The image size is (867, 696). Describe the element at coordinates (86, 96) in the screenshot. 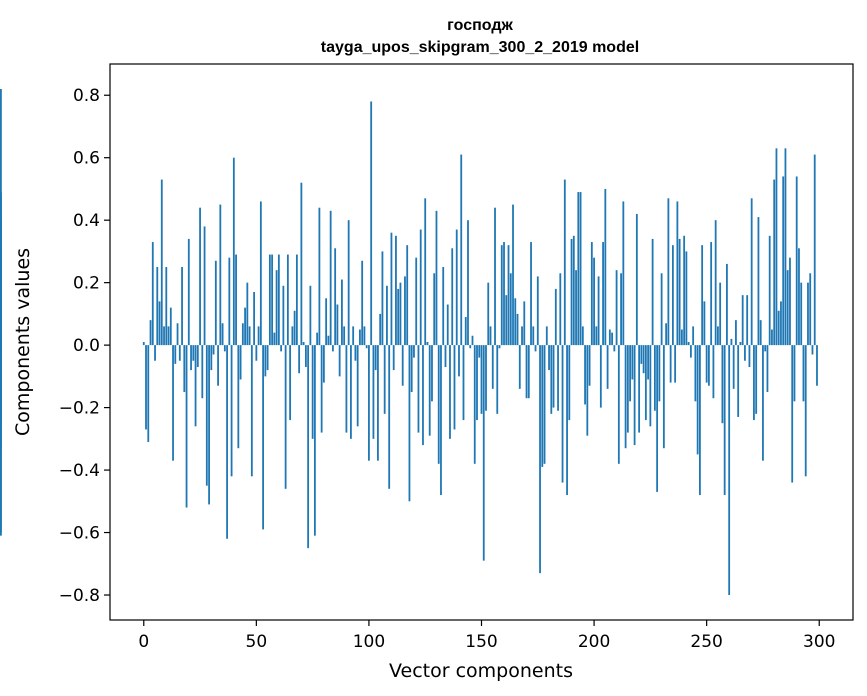

I see `y-tick-label: 0.8` at that location.